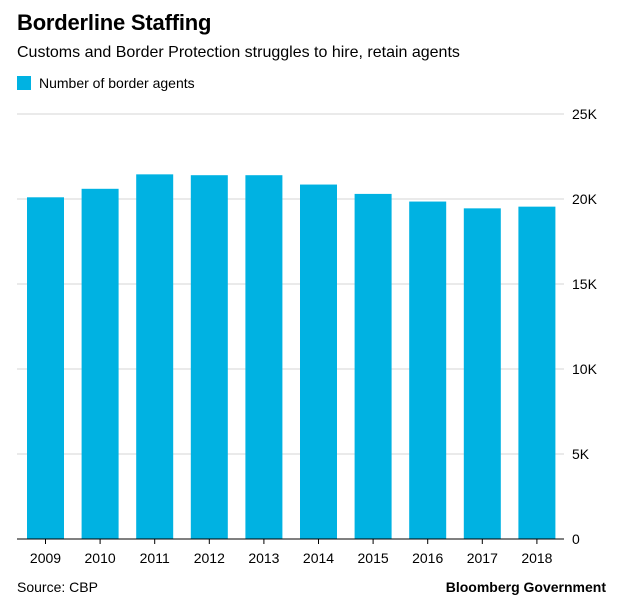 The width and height of the screenshot is (620, 603). What do you see at coordinates (100, 558) in the screenshot?
I see `x-tick-label: 2010` at bounding box center [100, 558].